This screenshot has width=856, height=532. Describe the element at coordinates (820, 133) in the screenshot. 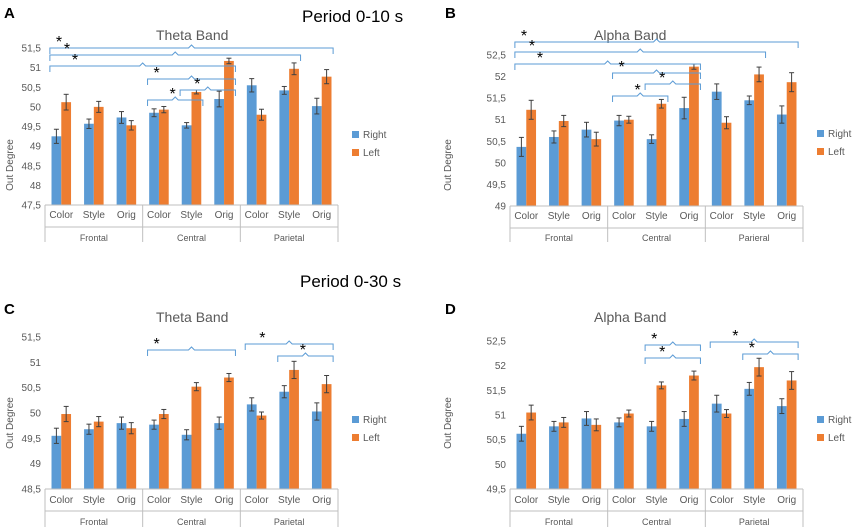

I see `legend-swatch-right` at that location.